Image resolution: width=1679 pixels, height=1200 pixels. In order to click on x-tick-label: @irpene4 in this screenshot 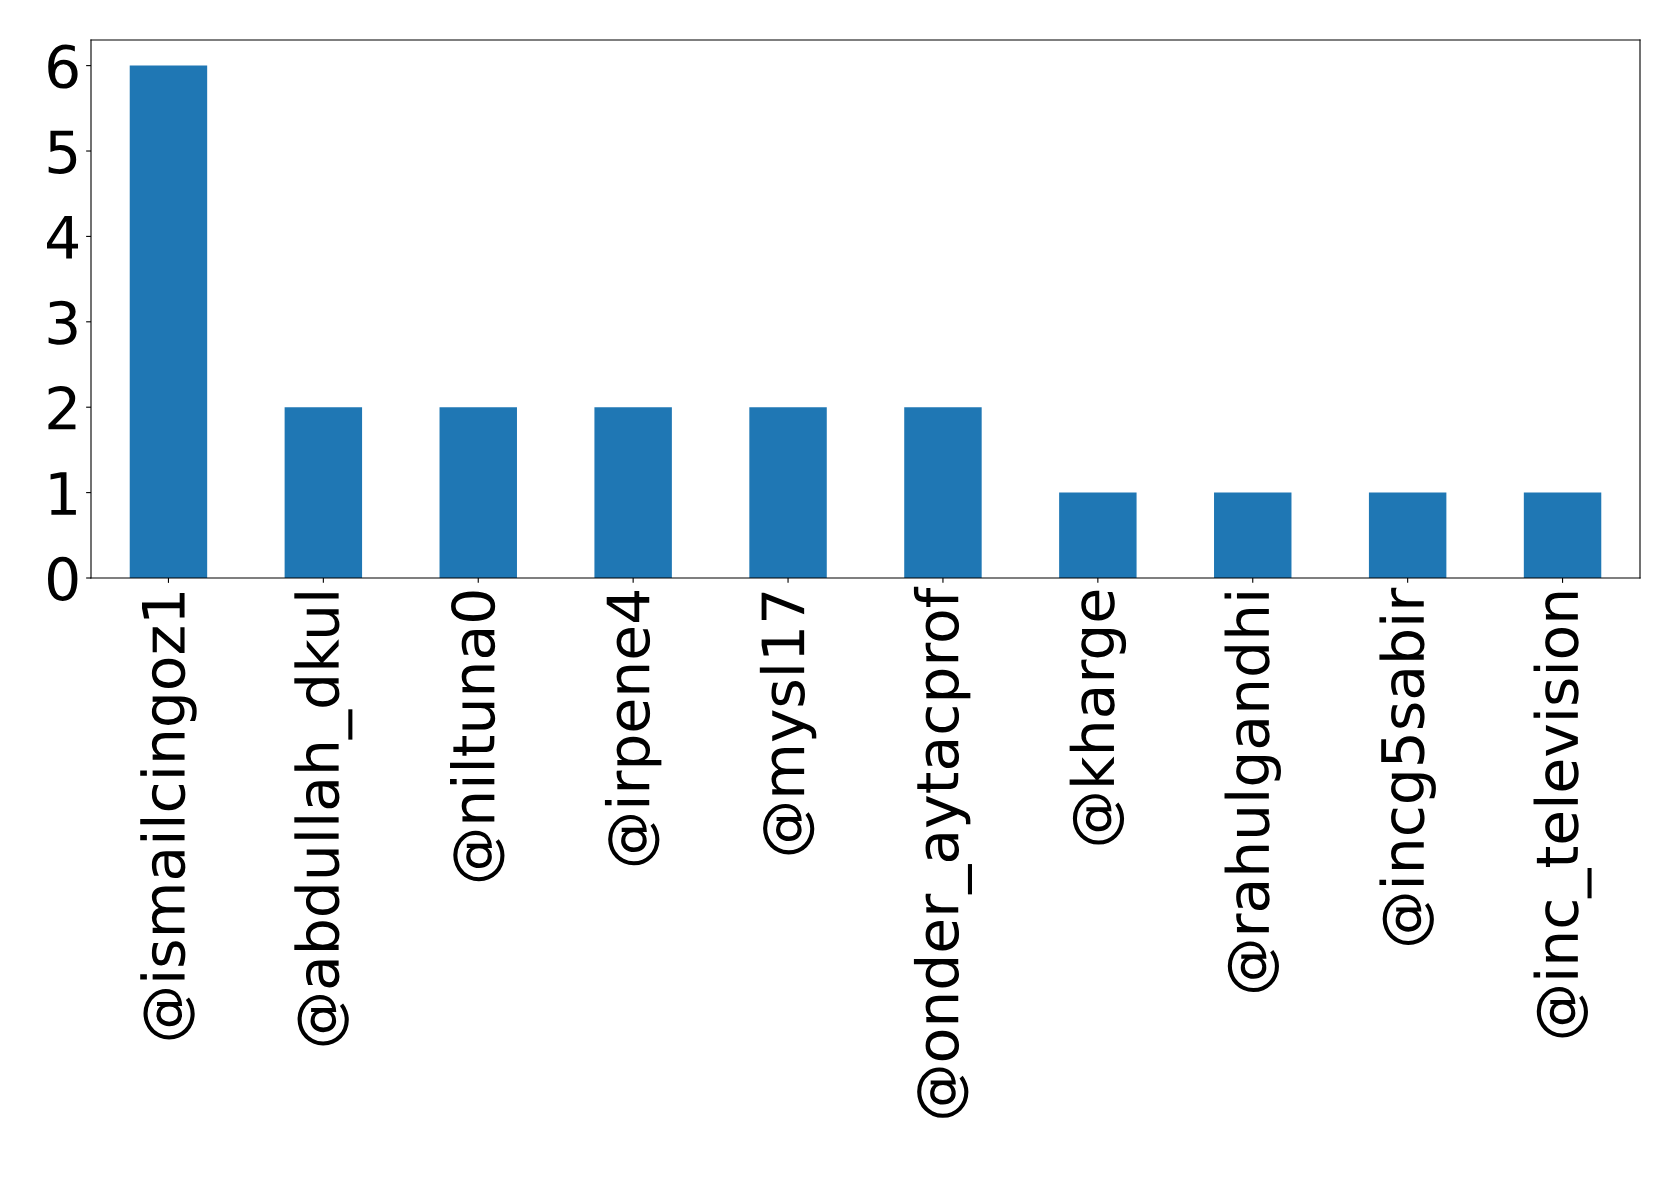, I will do `click(633, 728)`.